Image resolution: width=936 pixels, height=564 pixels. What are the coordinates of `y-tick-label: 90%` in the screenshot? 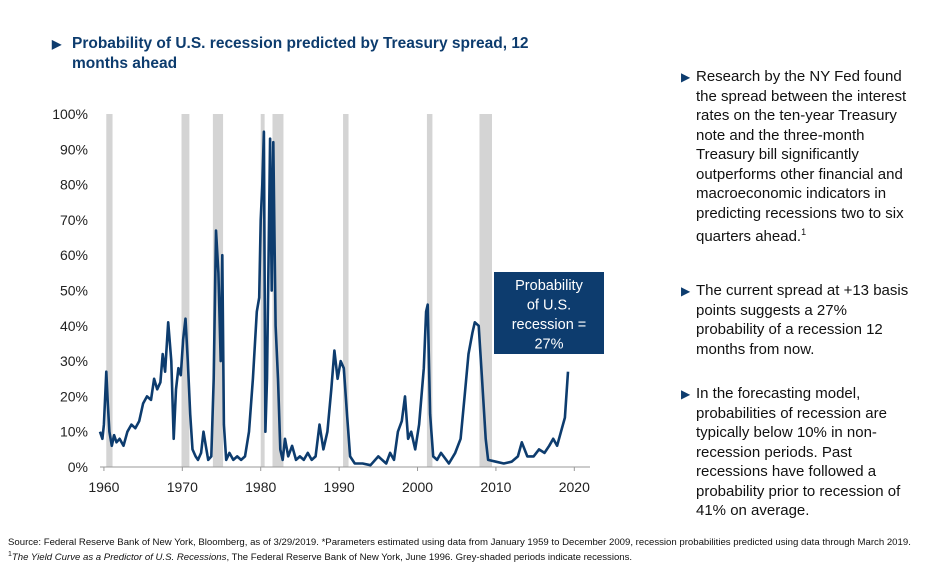 It's located at (74, 149).